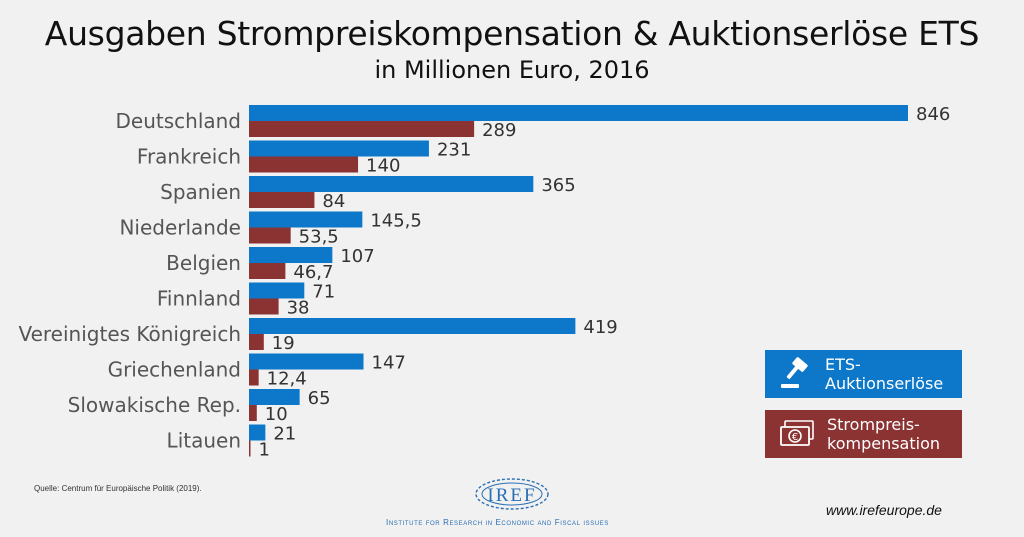 Image resolution: width=1024 pixels, height=537 pixels. I want to click on value-label: 38, so click(298, 308).